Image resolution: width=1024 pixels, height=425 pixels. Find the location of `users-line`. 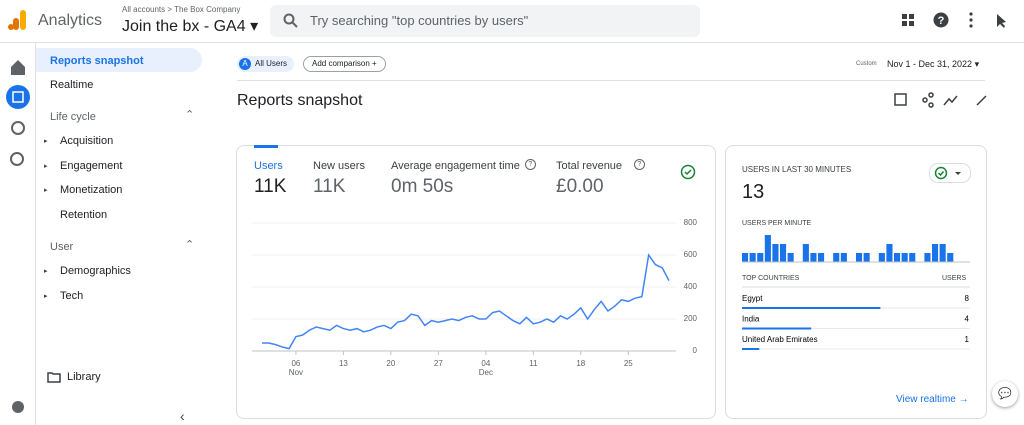

users-line is located at coordinates (466, 301).